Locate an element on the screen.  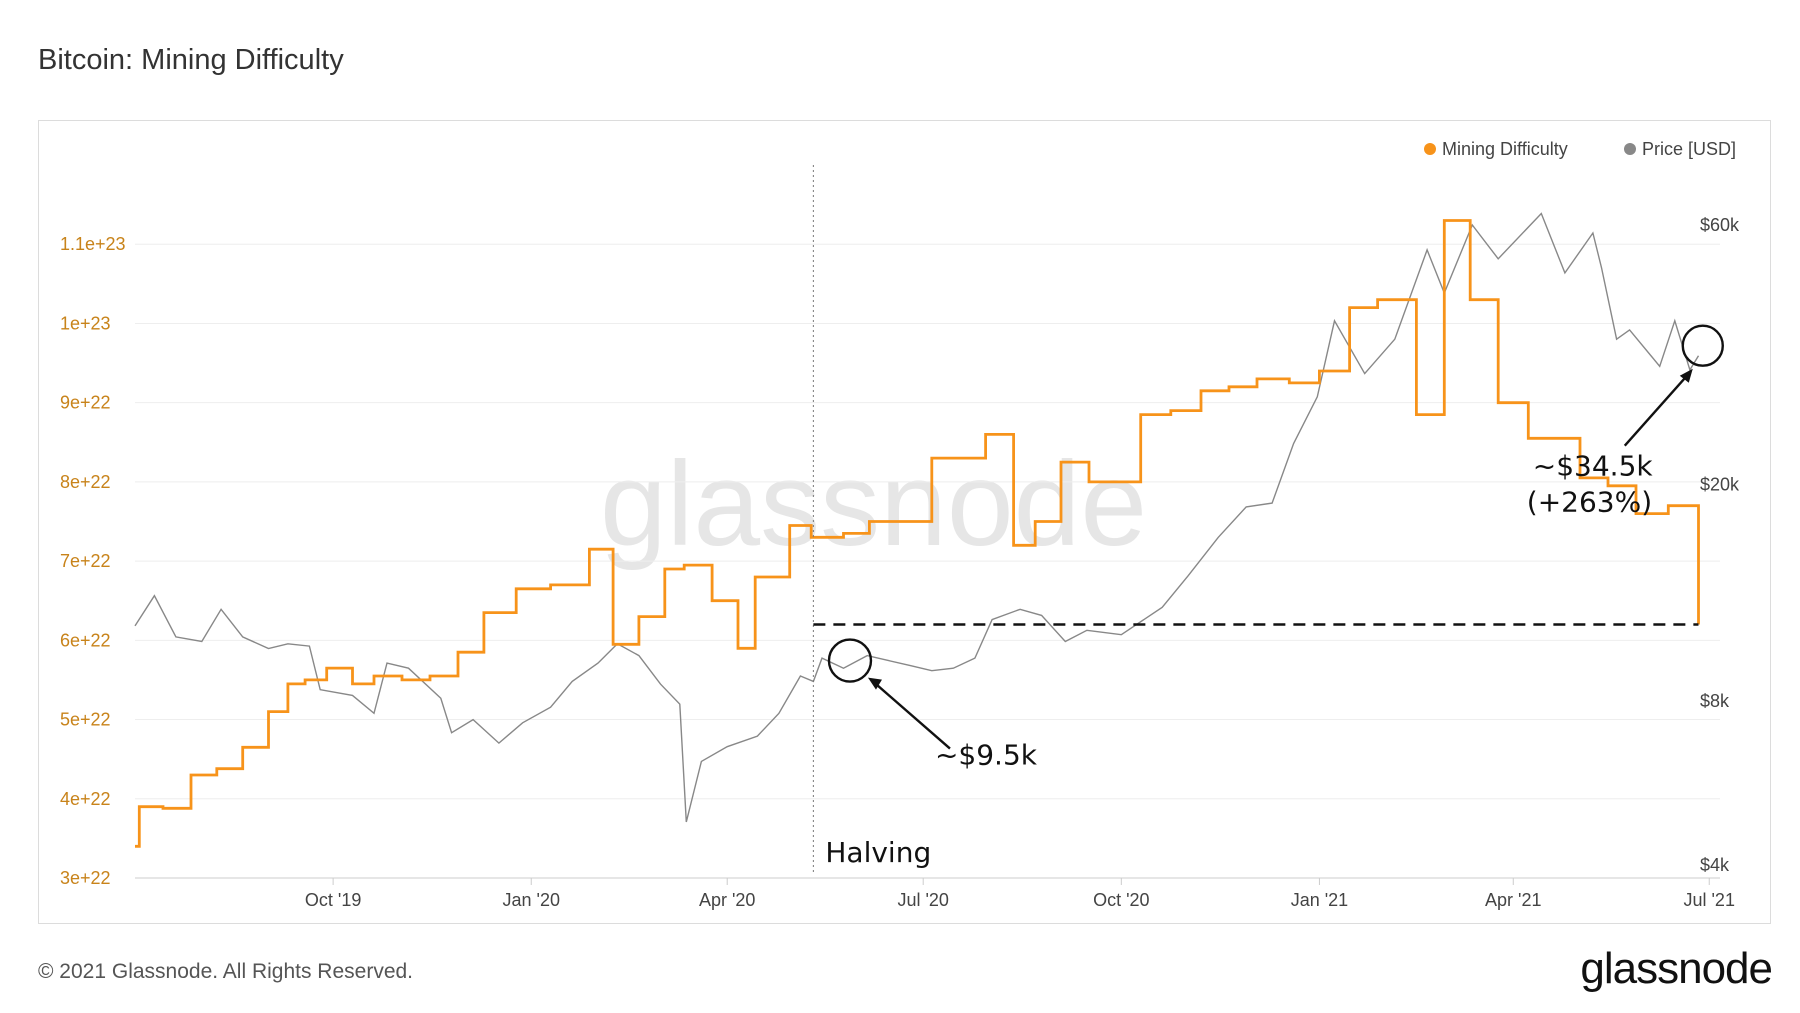
x-tick-label: Jul '21 is located at coordinates (1708, 900).